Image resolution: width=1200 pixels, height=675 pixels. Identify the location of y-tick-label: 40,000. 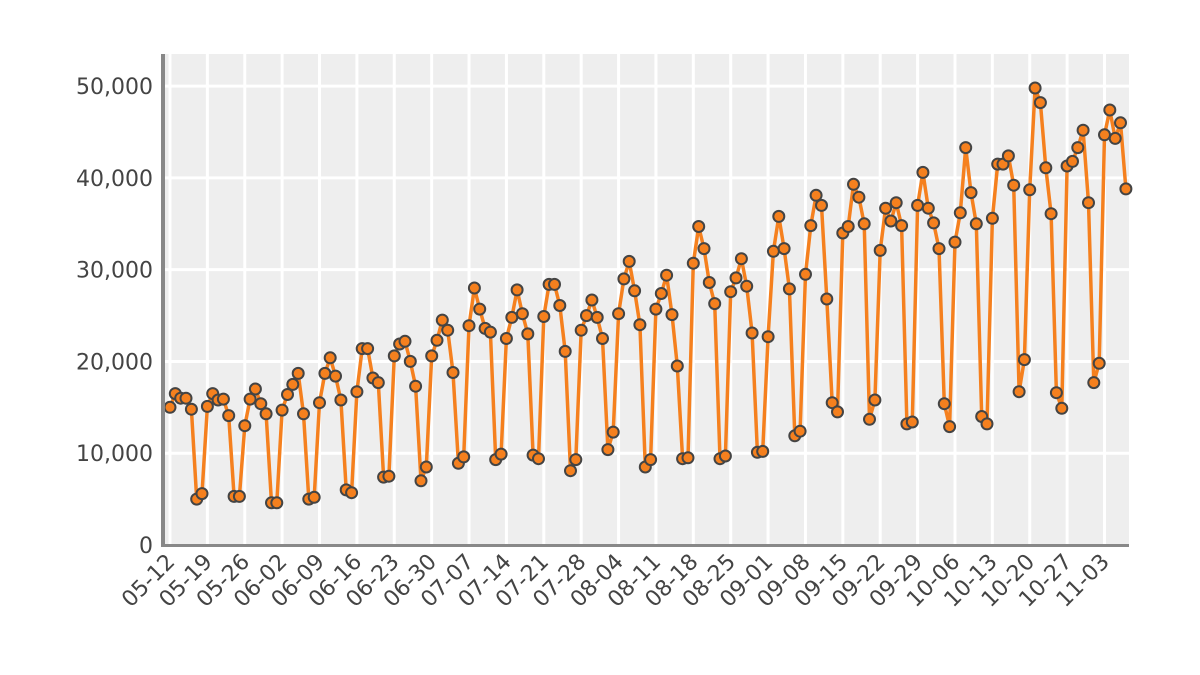
(114, 179).